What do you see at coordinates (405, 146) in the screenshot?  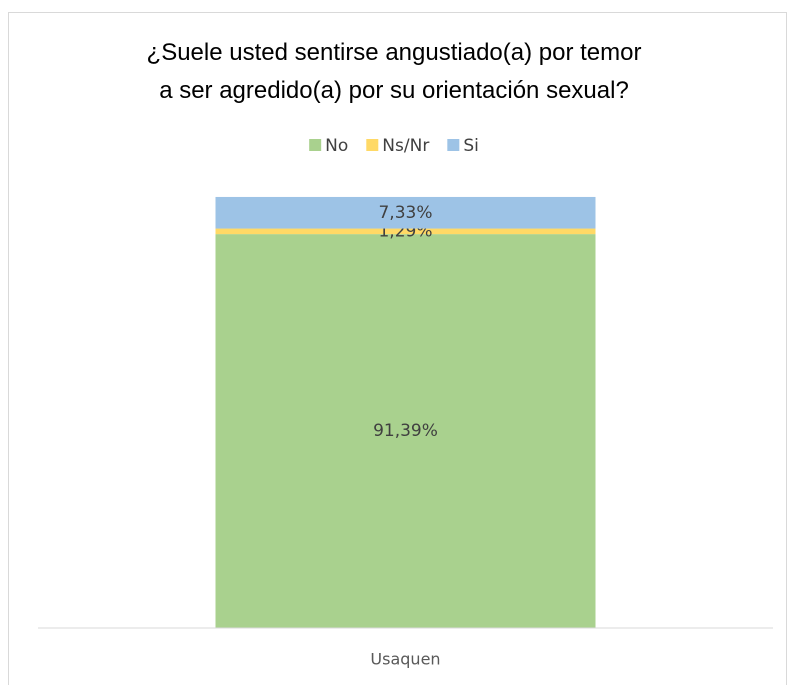 I see `legend-label: Ns/Nr` at bounding box center [405, 146].